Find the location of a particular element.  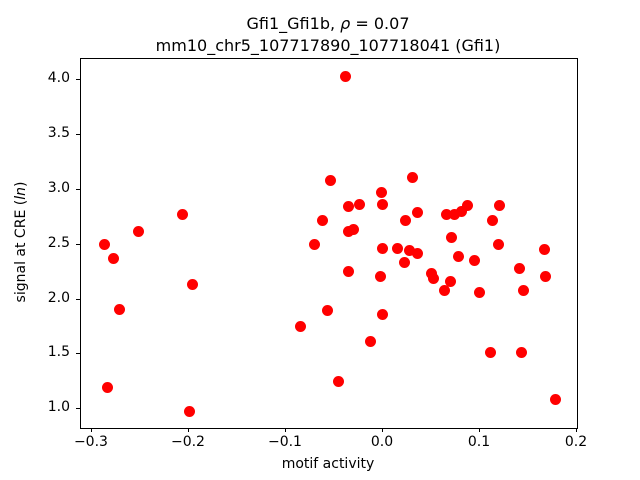

y-tick-label: 2.5 is located at coordinates (58, 242).